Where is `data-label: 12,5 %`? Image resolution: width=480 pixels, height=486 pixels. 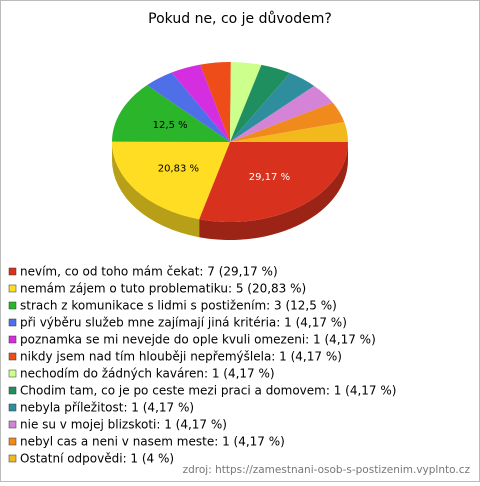
data-label: 12,5 % is located at coordinates (170, 125).